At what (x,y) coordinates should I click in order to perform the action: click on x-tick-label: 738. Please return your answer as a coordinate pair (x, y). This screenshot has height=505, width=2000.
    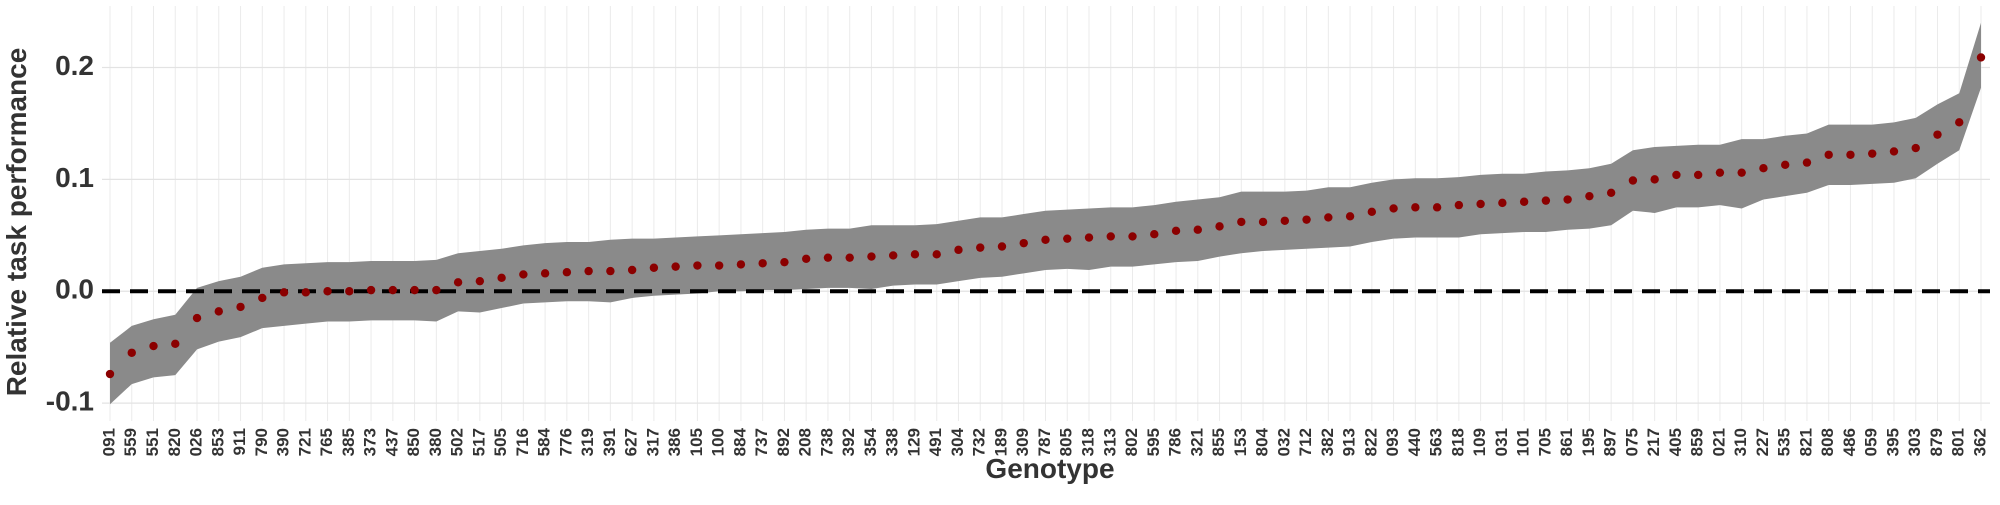
    Looking at the image, I should click on (826, 442).